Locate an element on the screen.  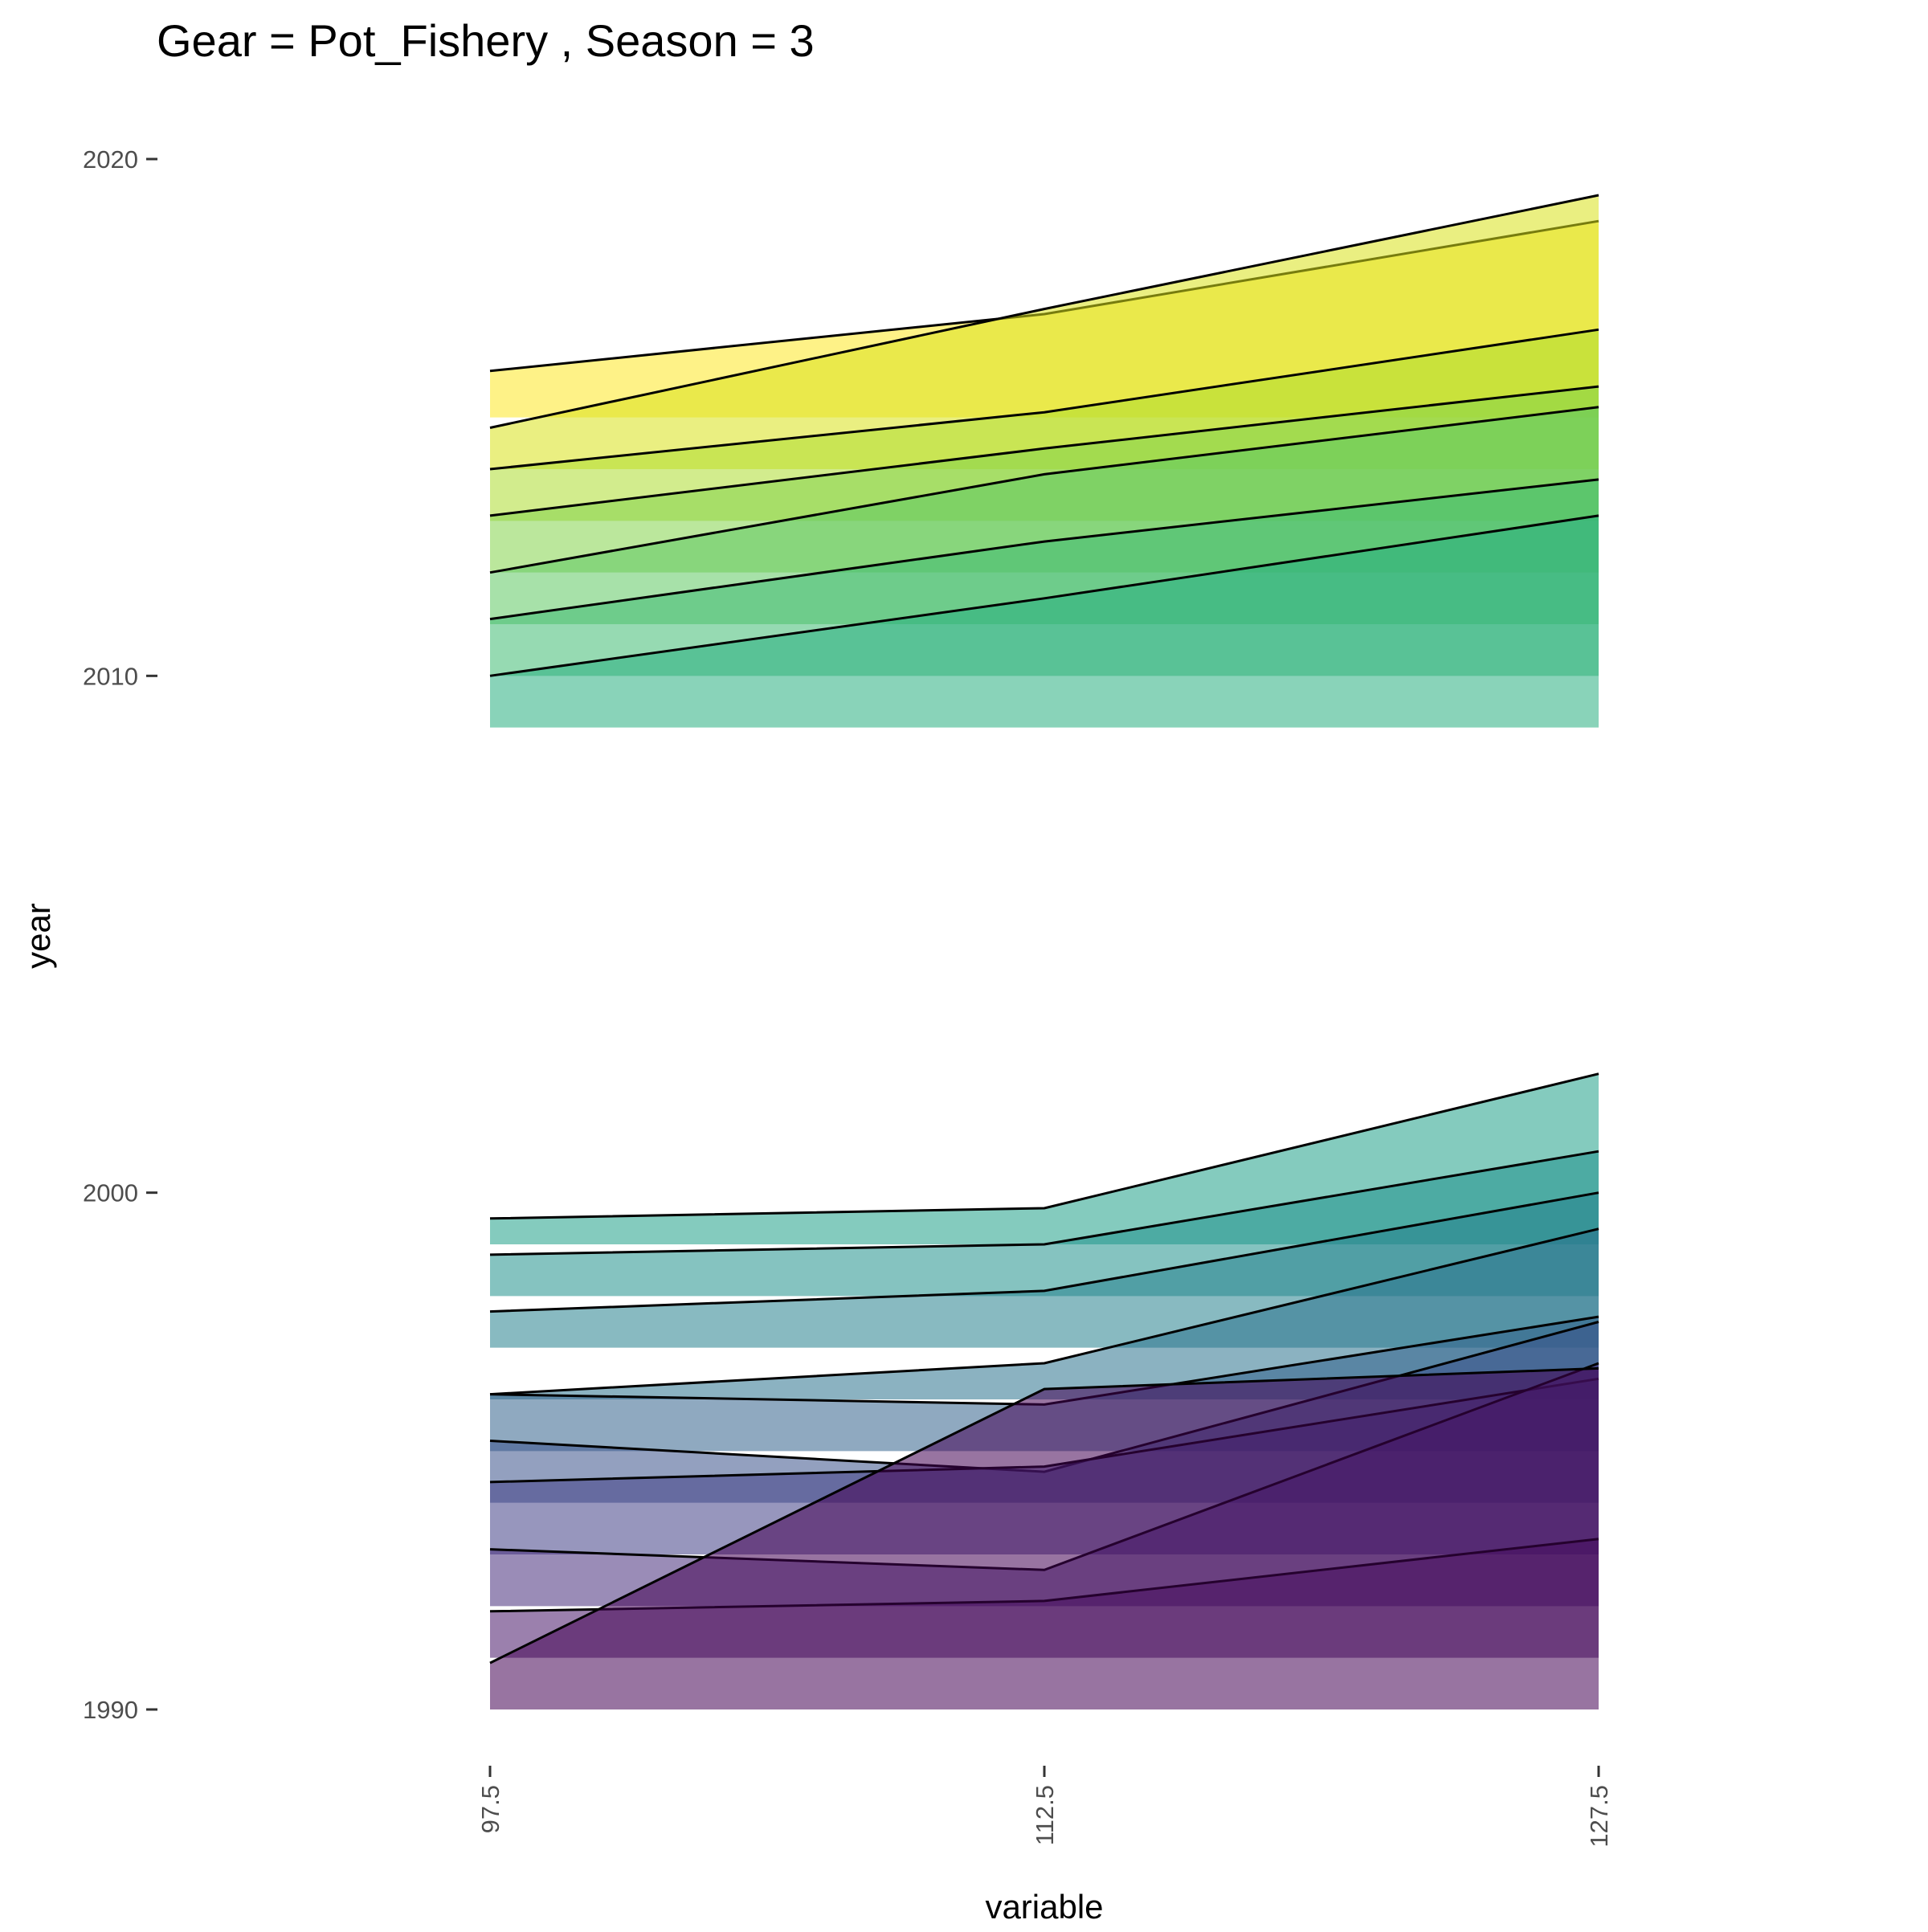
ridge-line-2010 is located at coordinates (1044, 549).